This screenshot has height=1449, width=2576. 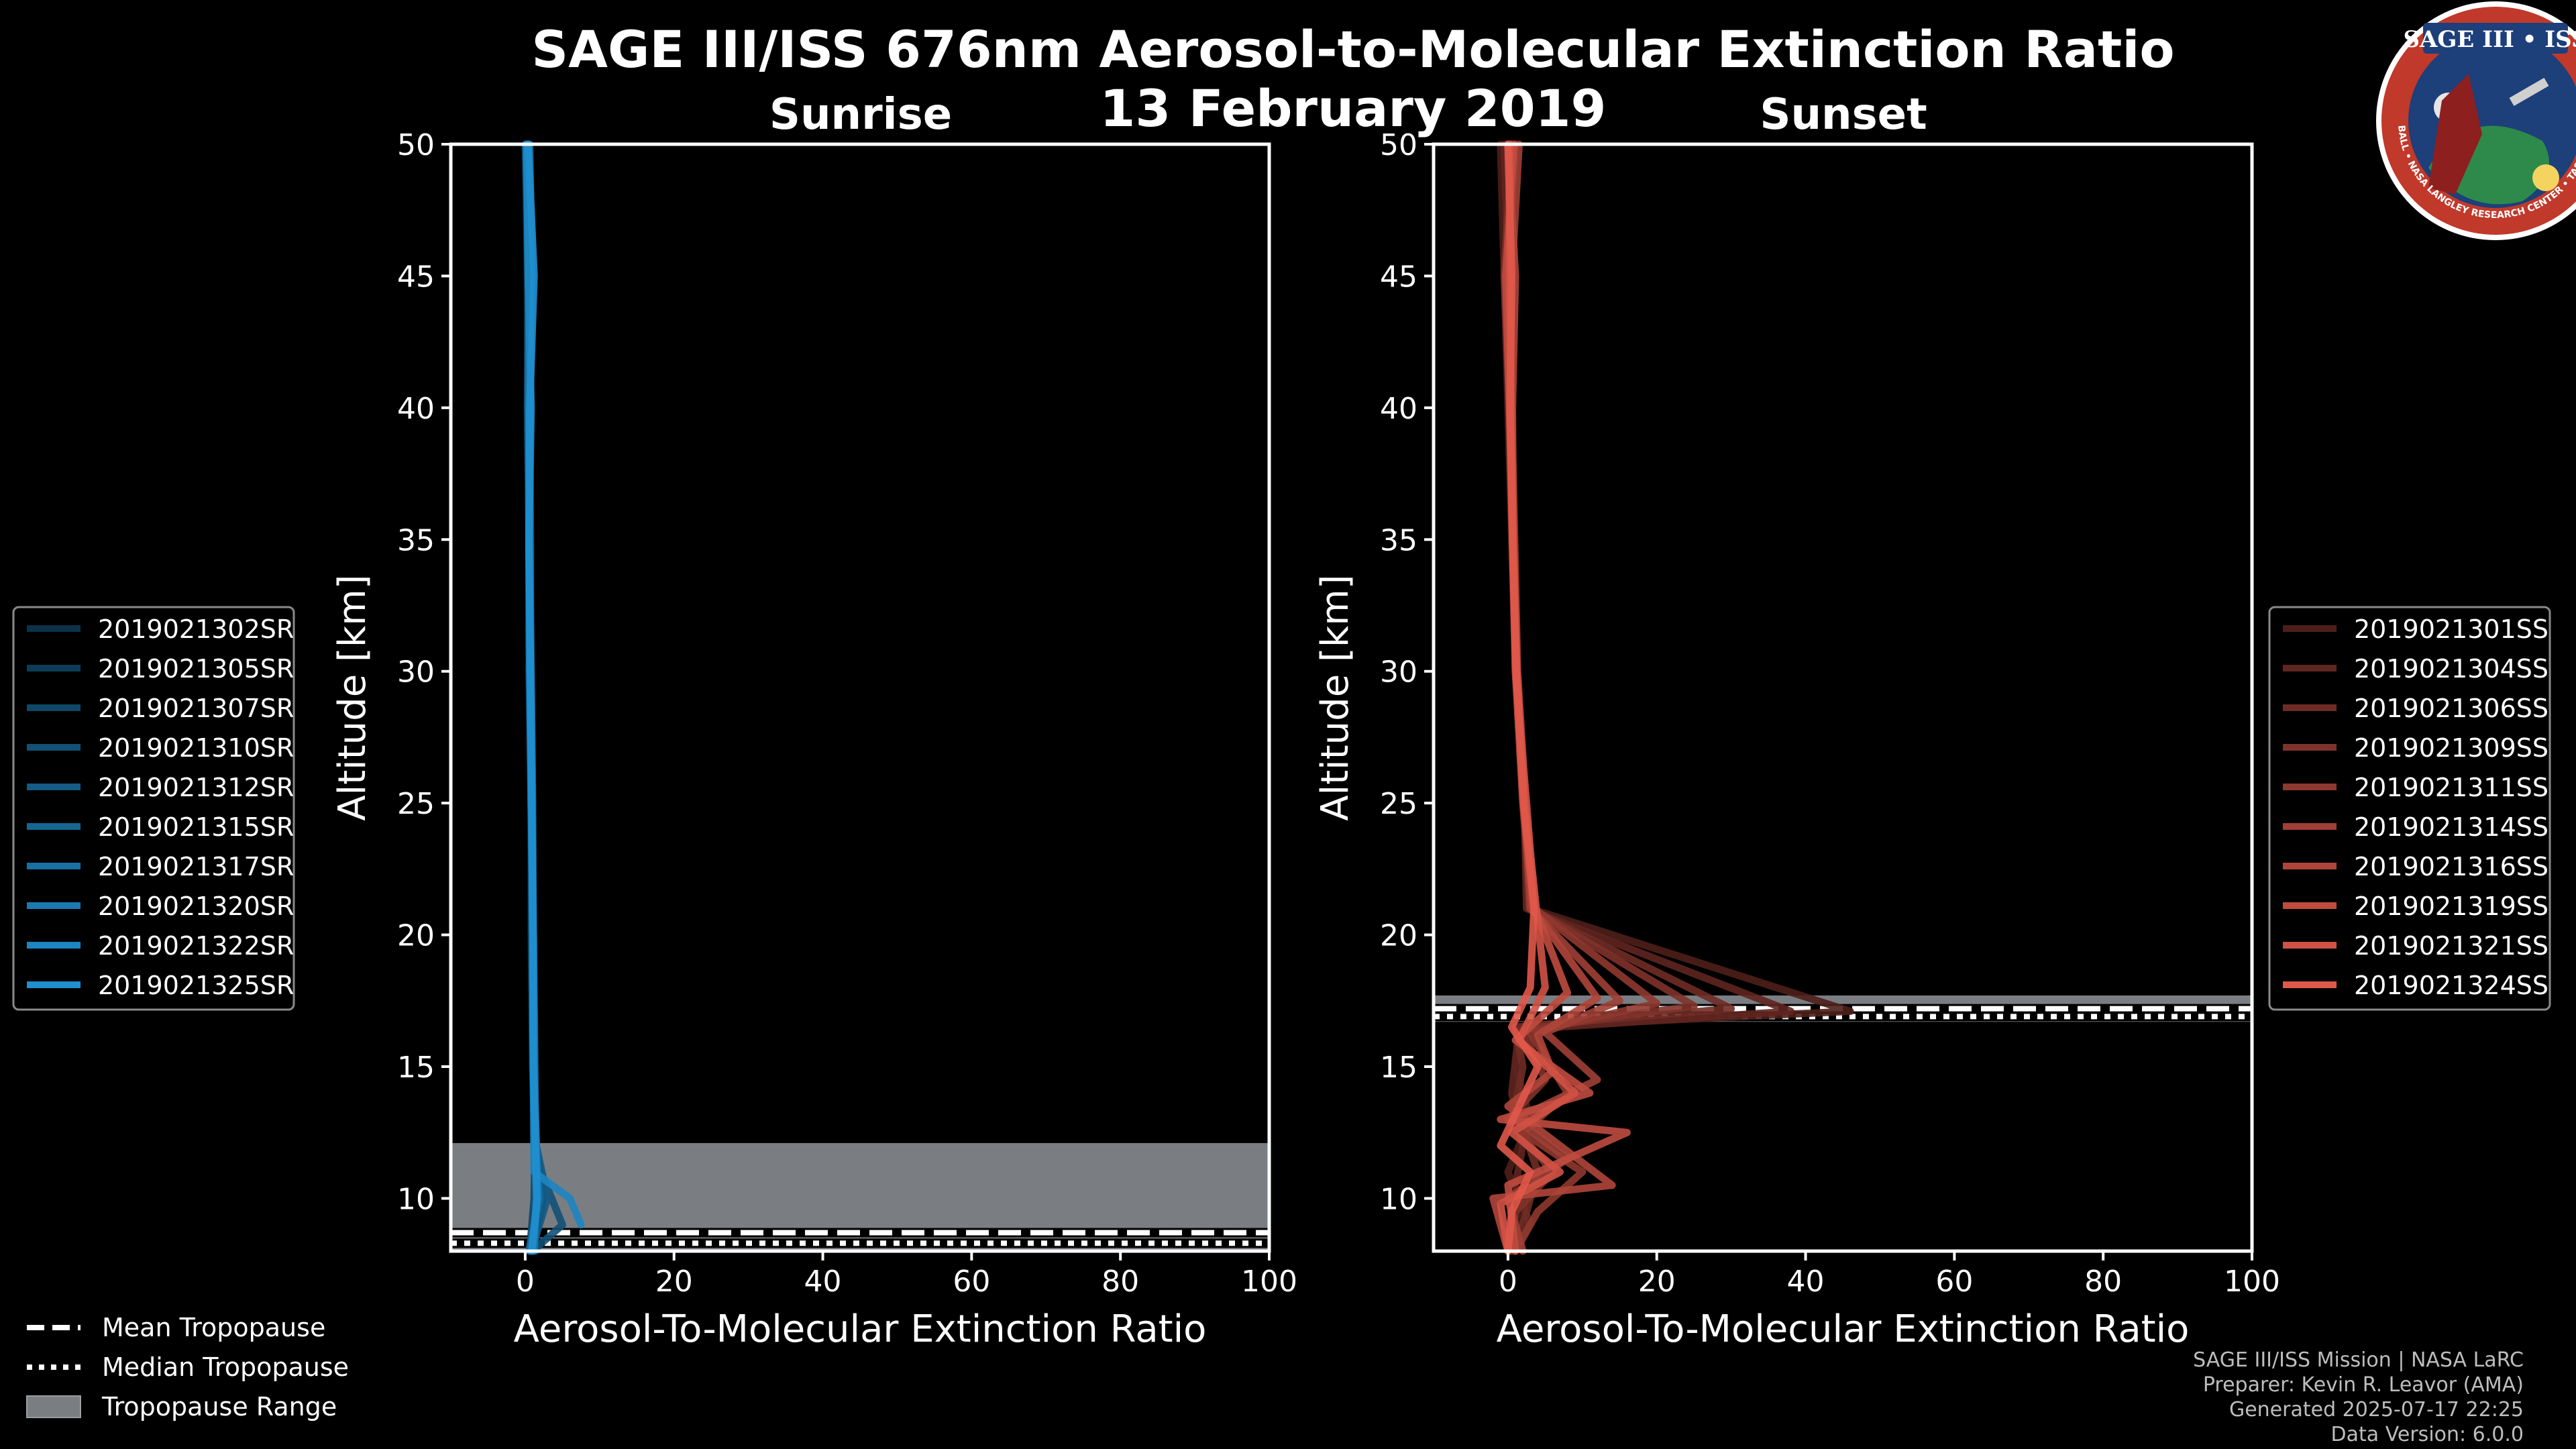 I want to click on sunrise-y-tick-label: 15, so click(x=416, y=1068).